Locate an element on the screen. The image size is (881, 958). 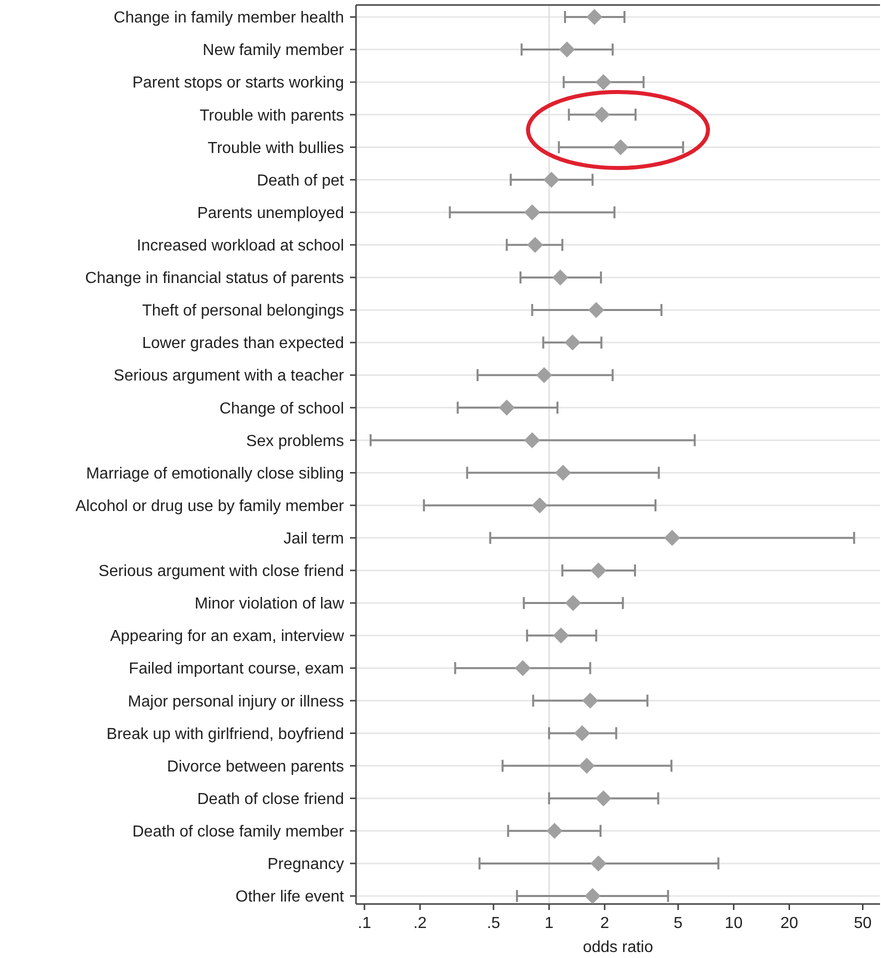
x-tick-label: 2 is located at coordinates (605, 923).